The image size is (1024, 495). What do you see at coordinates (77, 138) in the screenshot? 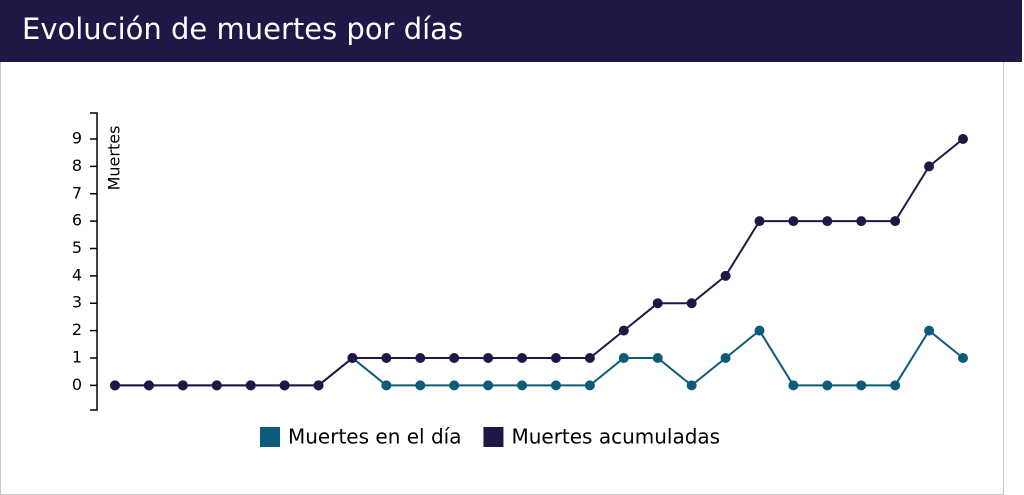
I see `y-tick-label: 9` at bounding box center [77, 138].